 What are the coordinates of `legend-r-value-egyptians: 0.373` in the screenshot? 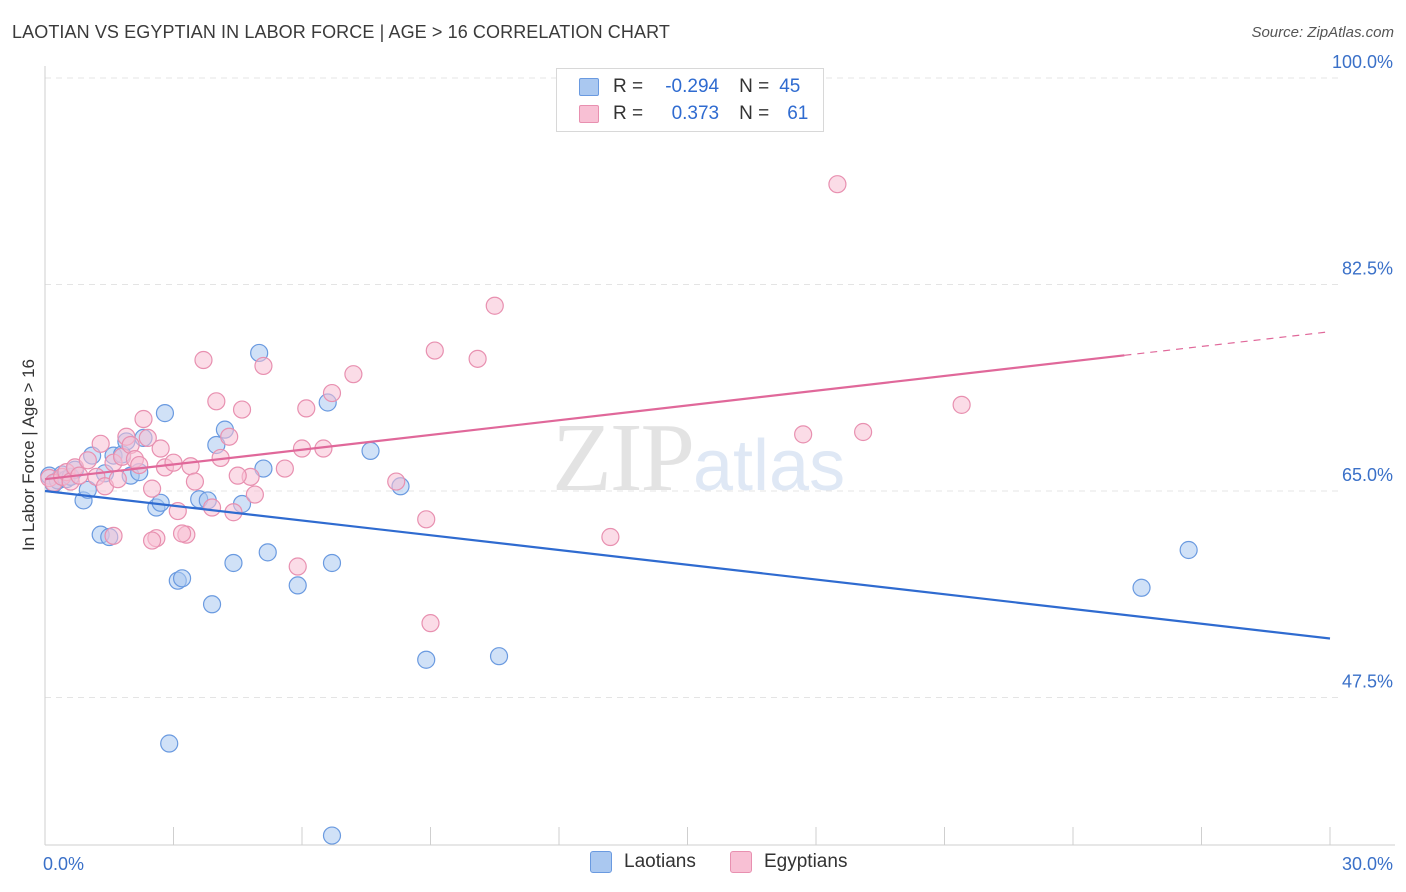 It's located at (695, 113).